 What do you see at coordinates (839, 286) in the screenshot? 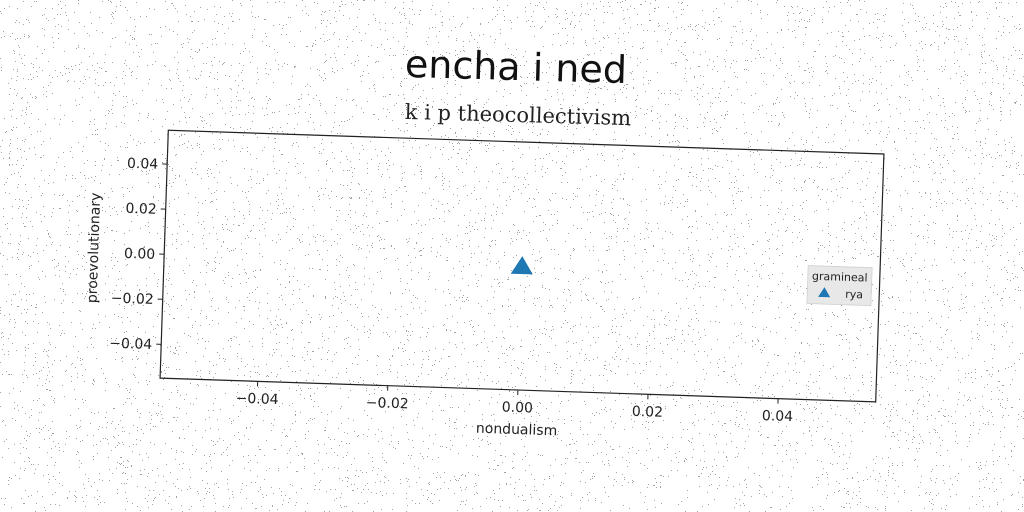
I see `legend: gramineal rya` at bounding box center [839, 286].